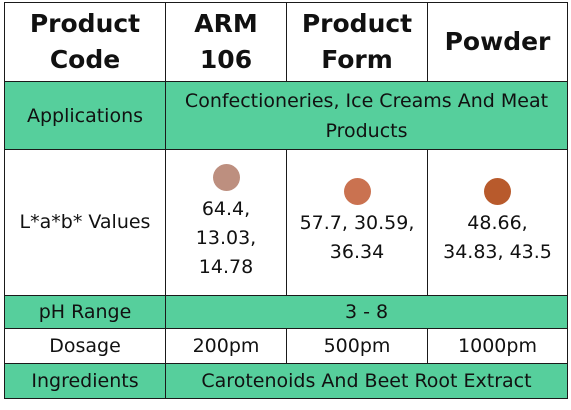  I want to click on ph-range-label: pH Range, so click(85, 312).